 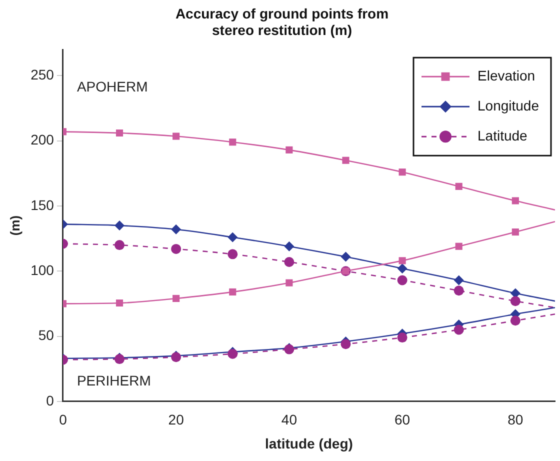 I want to click on text: stereo restitution (m), so click(x=282, y=30).